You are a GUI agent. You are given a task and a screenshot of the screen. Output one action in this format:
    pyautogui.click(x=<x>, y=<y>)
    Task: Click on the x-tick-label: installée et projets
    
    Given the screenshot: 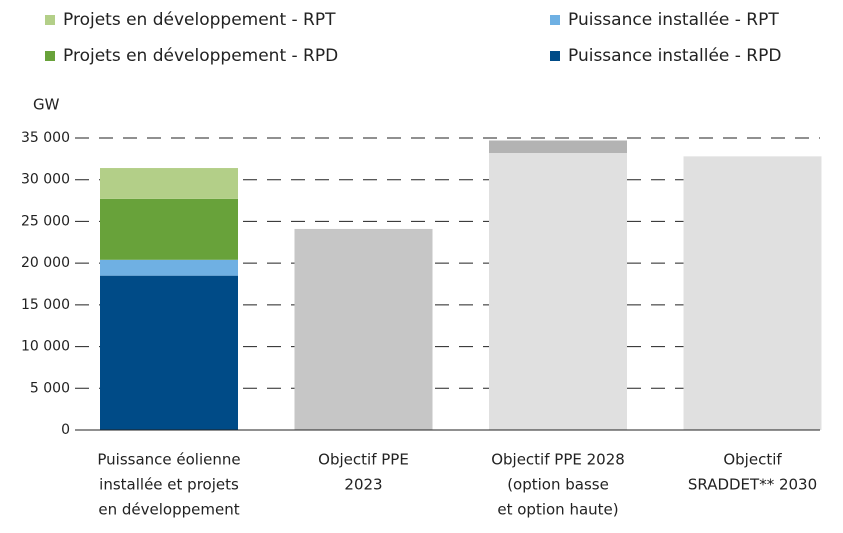 What is the action you would take?
    pyautogui.click(x=169, y=485)
    